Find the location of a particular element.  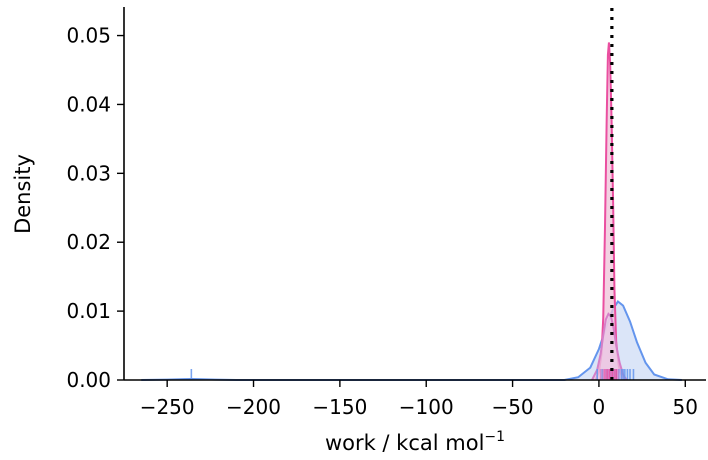

x-axis-label: work / kcal mol−1 is located at coordinates (415, 442).